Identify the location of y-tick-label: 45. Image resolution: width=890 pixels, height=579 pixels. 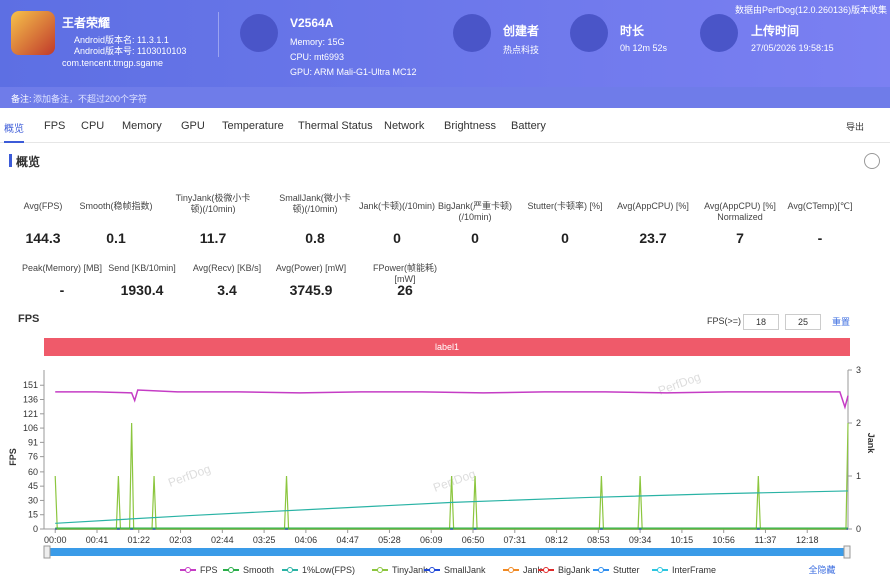
(33, 486).